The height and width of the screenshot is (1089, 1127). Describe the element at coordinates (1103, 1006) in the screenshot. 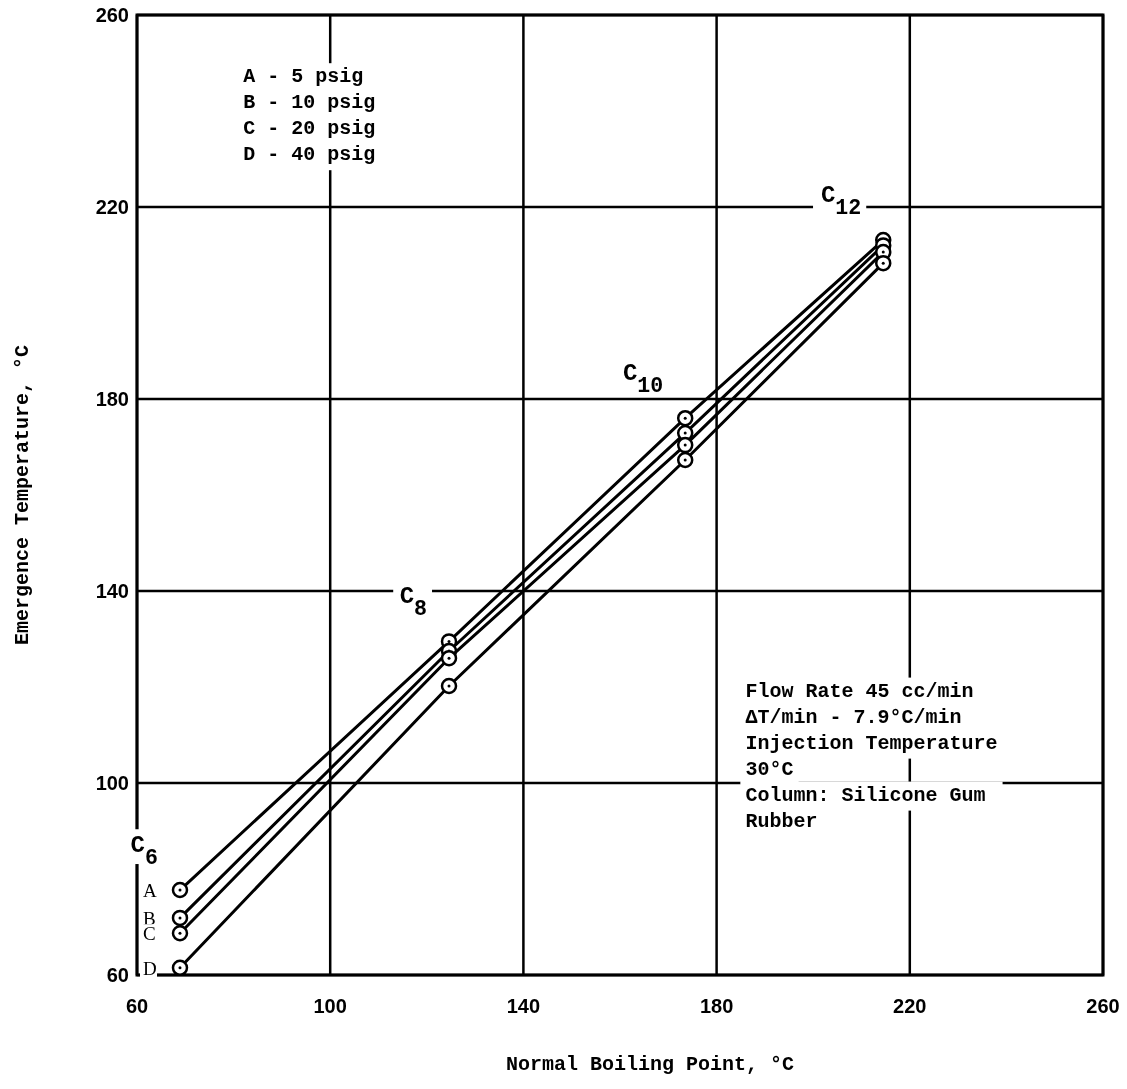

I see `x-tick-label: 260` at that location.